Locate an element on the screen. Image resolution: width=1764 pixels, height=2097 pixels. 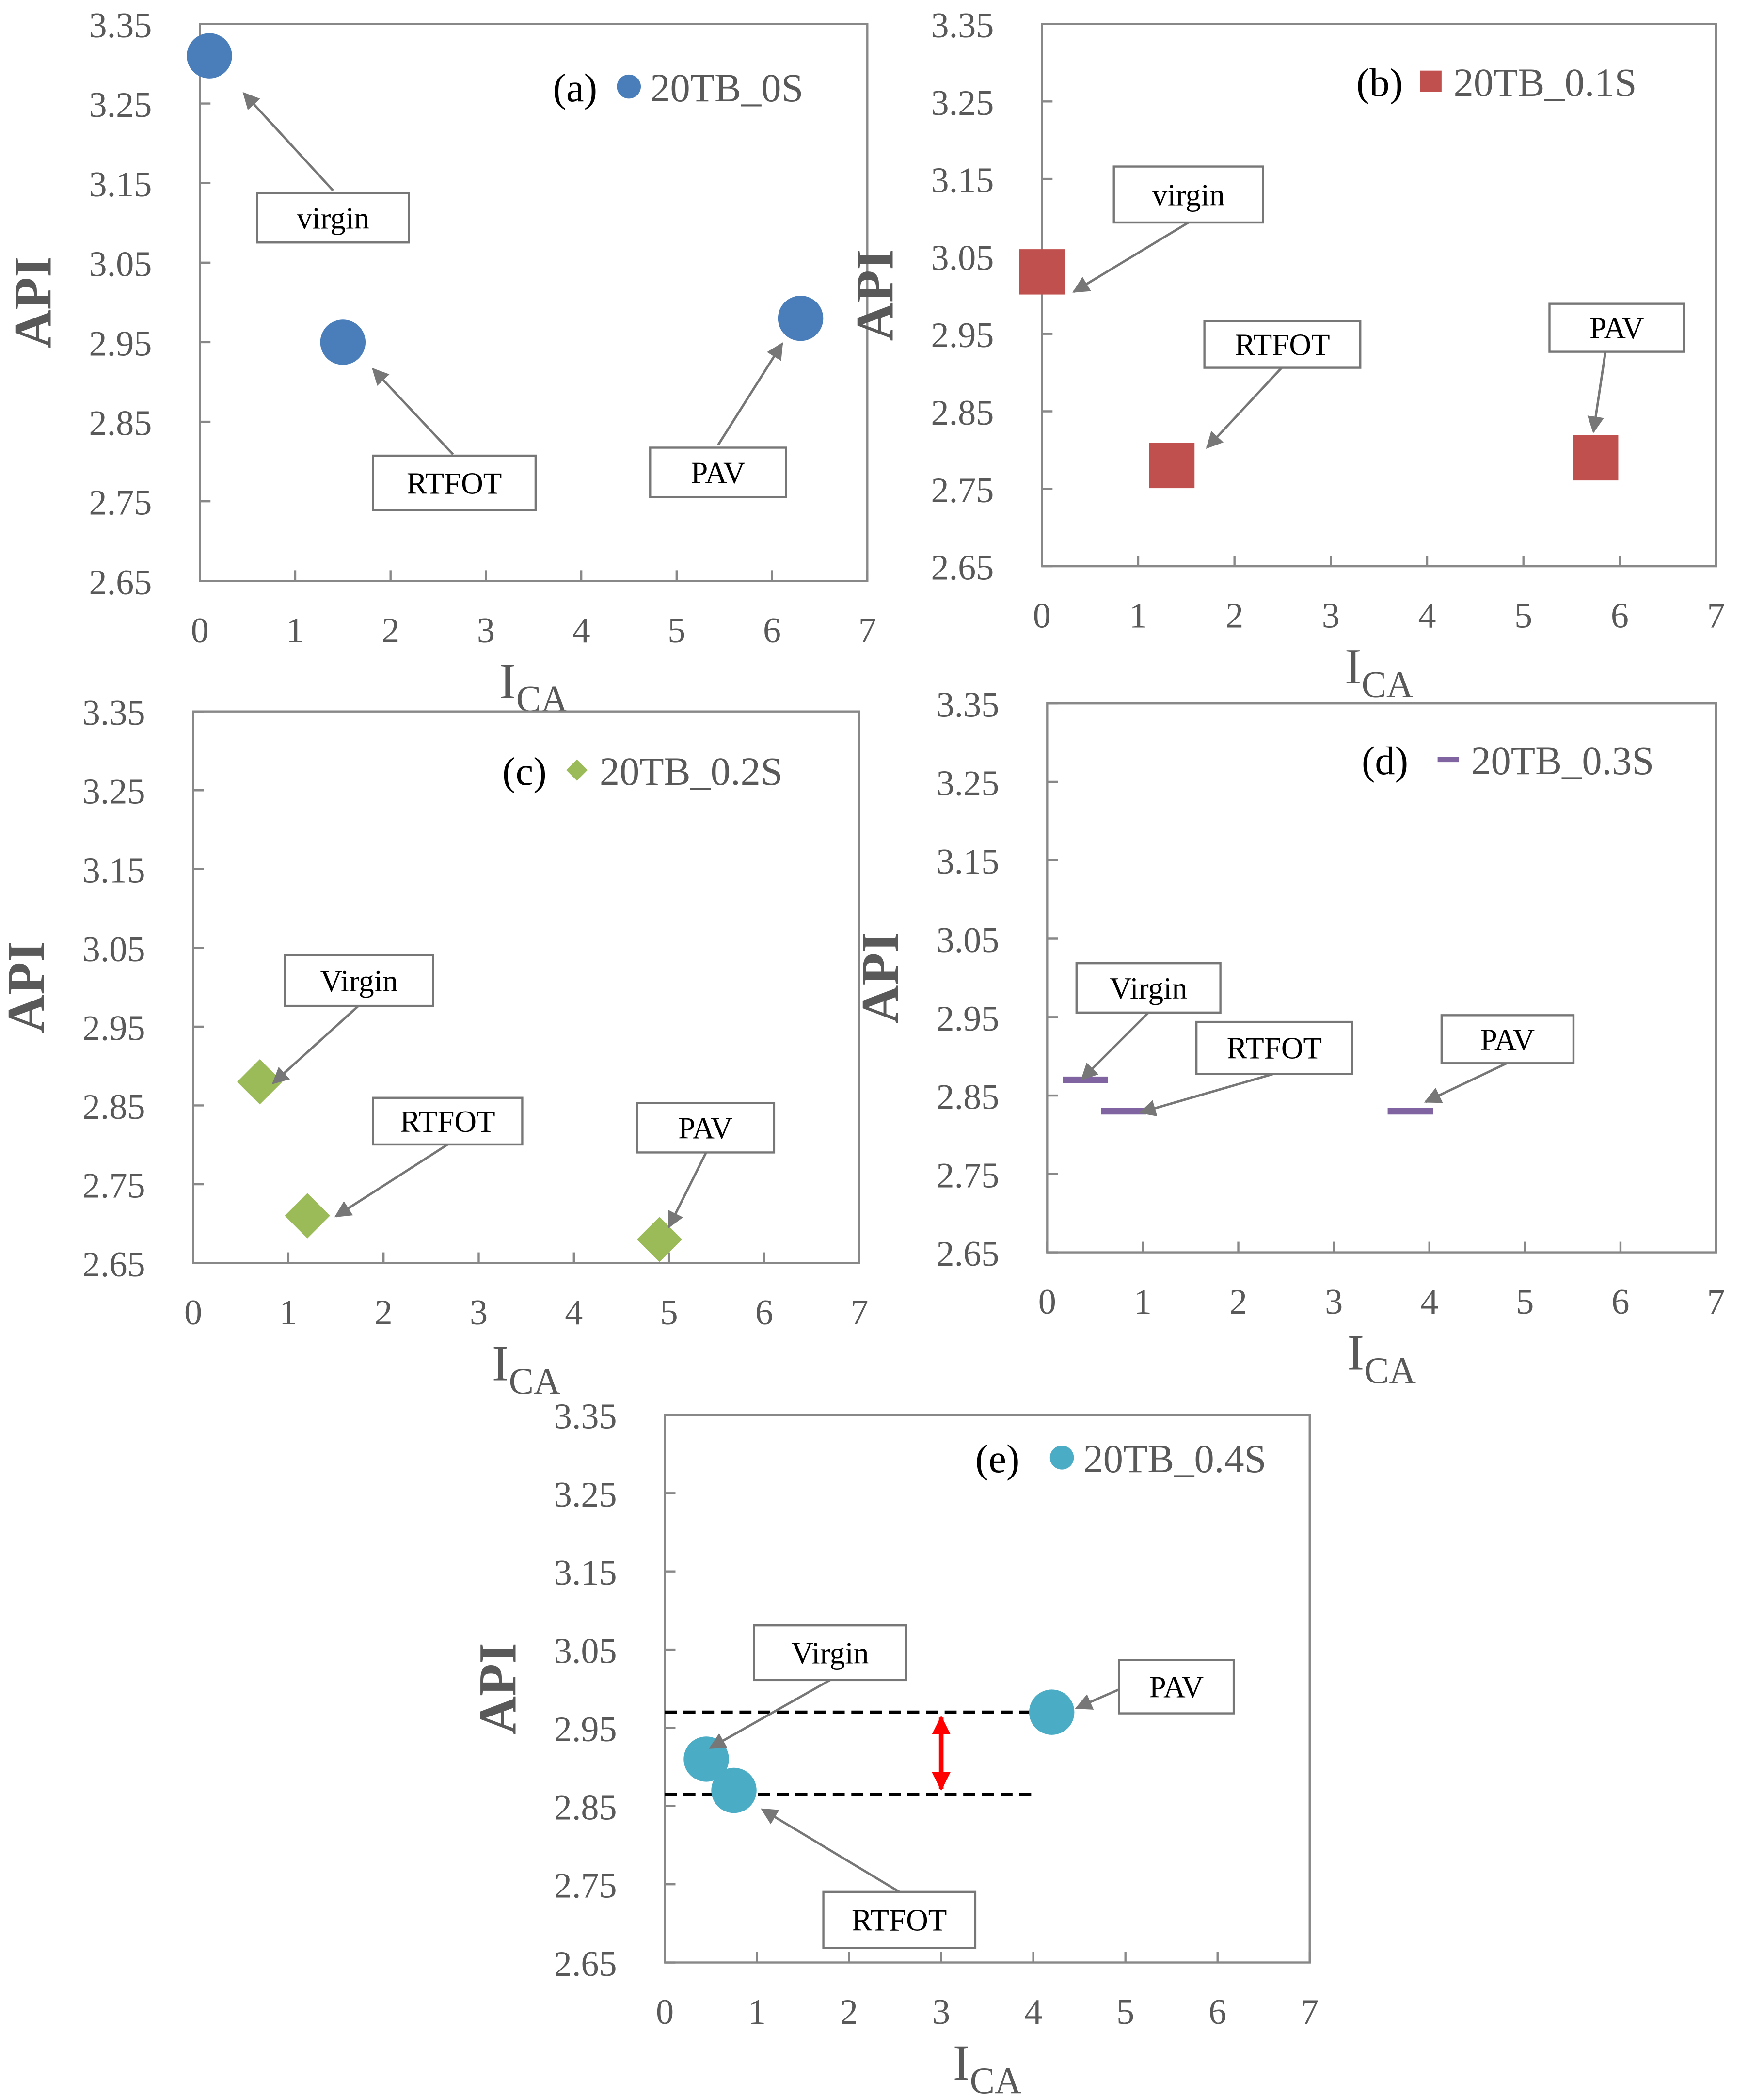
callout-label: Virgin is located at coordinates (1148, 988).